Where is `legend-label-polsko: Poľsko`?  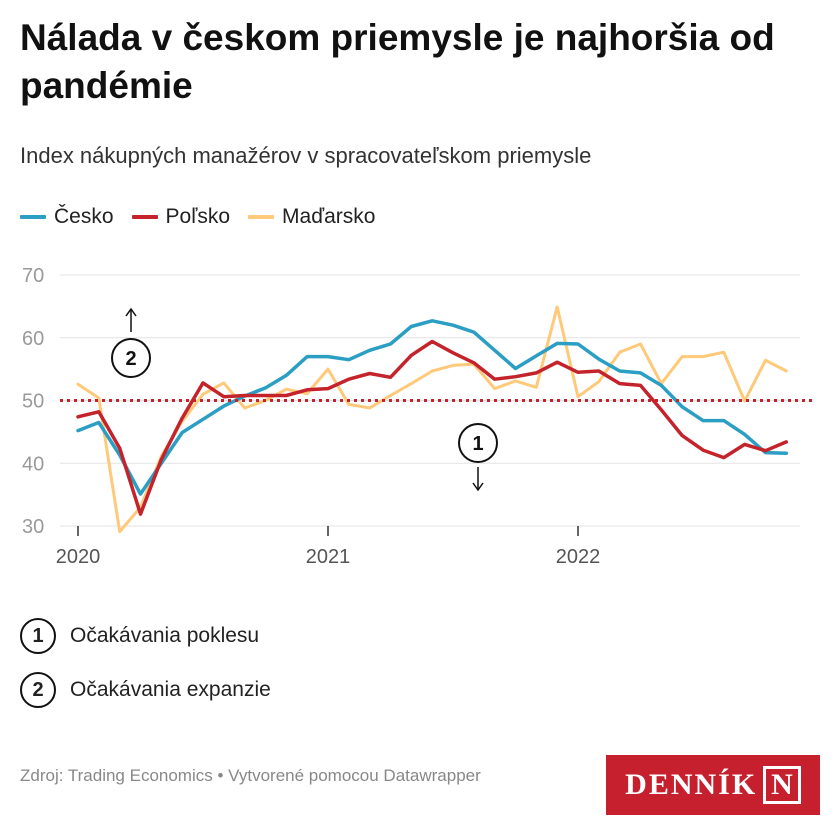
legend-label-polsko: Poľsko is located at coordinates (198, 216).